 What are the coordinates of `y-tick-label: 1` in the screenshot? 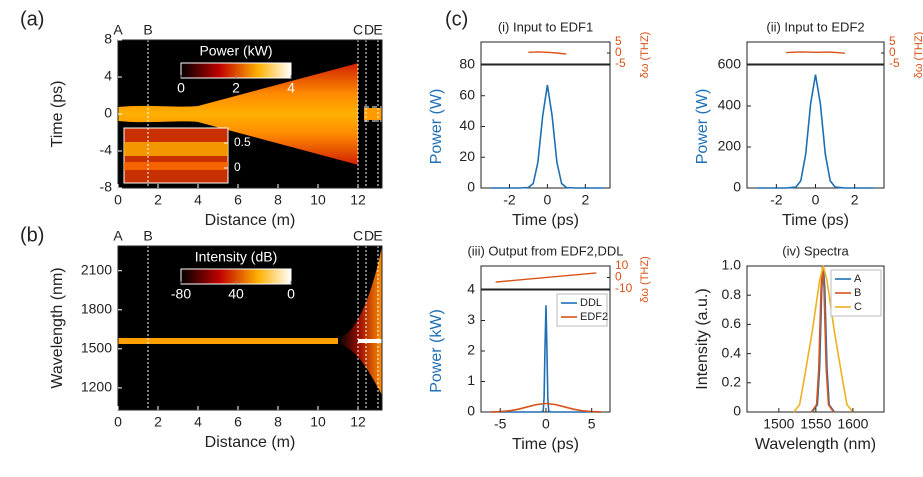 It's located at (471, 380).